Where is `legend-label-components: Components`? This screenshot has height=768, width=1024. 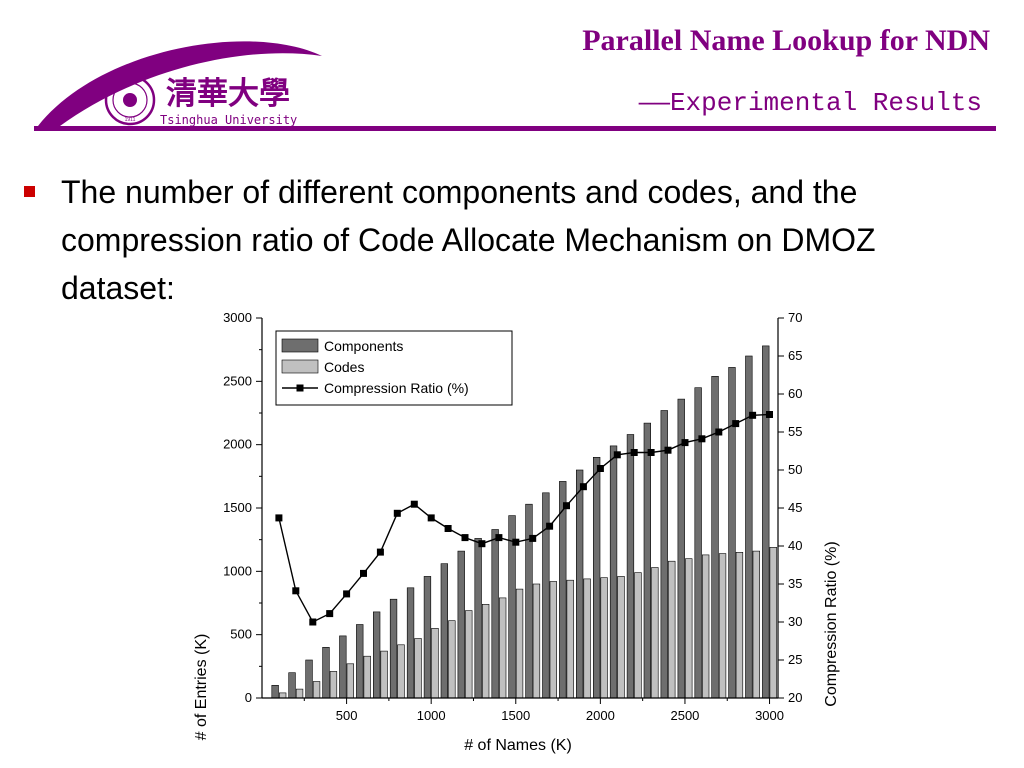 legend-label-components: Components is located at coordinates (363, 346).